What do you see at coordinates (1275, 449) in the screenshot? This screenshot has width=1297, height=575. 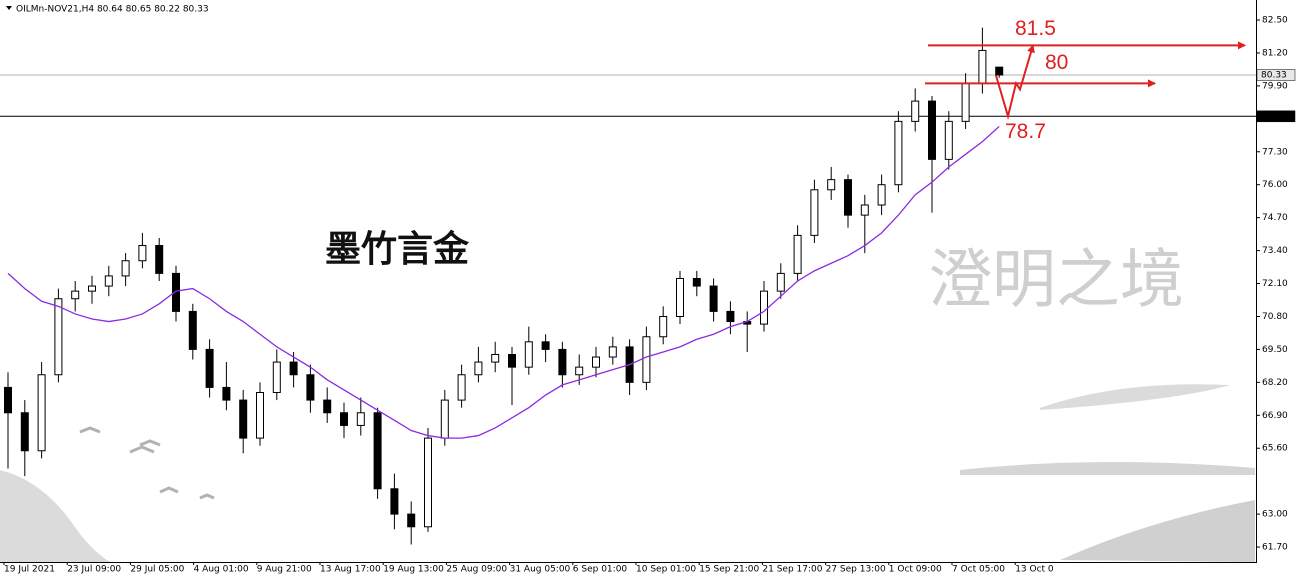 I see `y-tick-label: 65.60` at bounding box center [1275, 449].